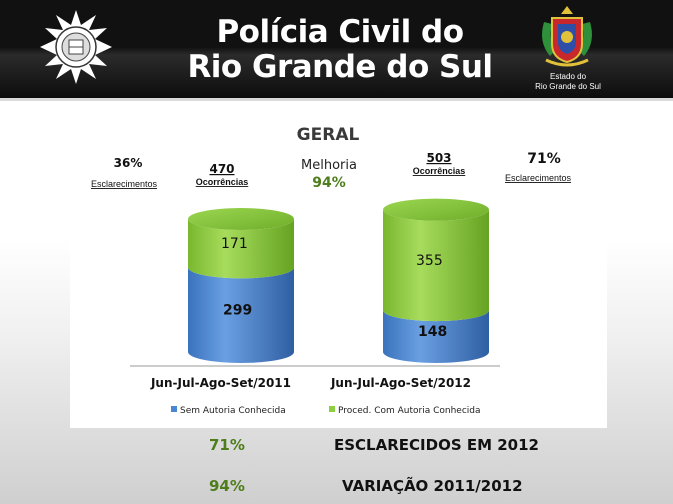 The height and width of the screenshot is (504, 673). I want to click on header-divider, so click(336, 99).